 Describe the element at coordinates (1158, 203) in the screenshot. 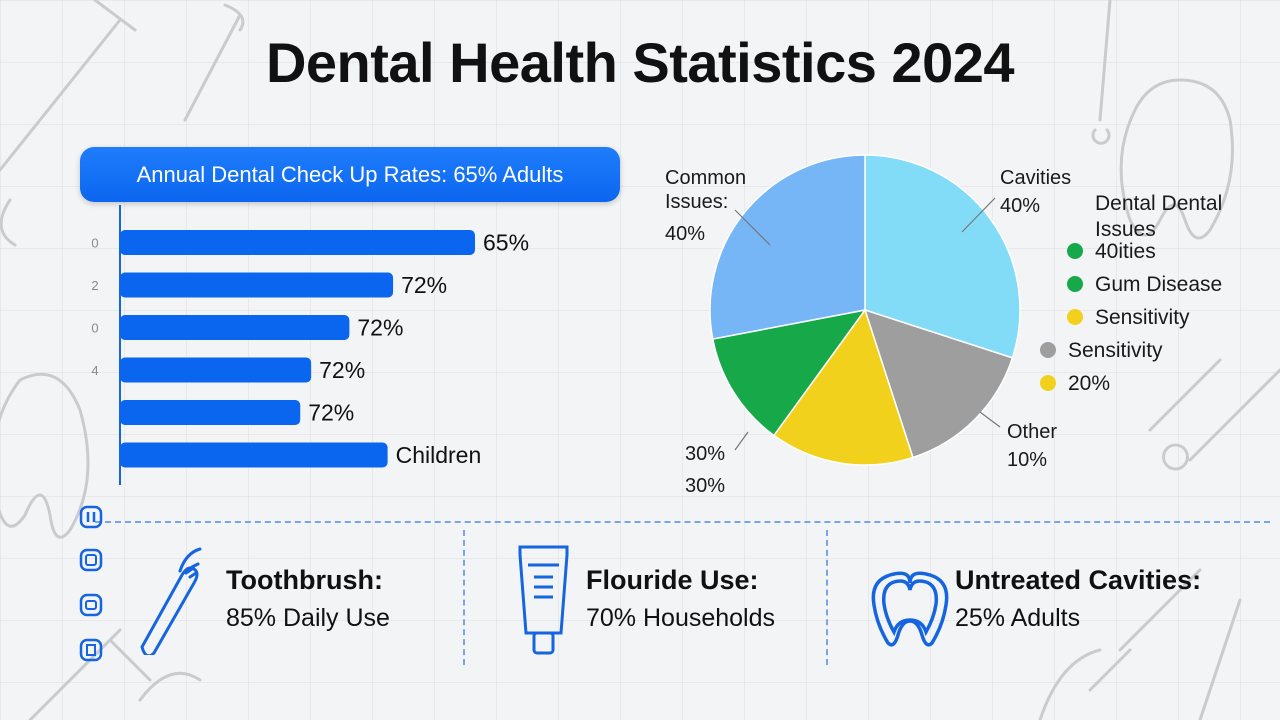

I see `legend-title: Dental Dental` at that location.